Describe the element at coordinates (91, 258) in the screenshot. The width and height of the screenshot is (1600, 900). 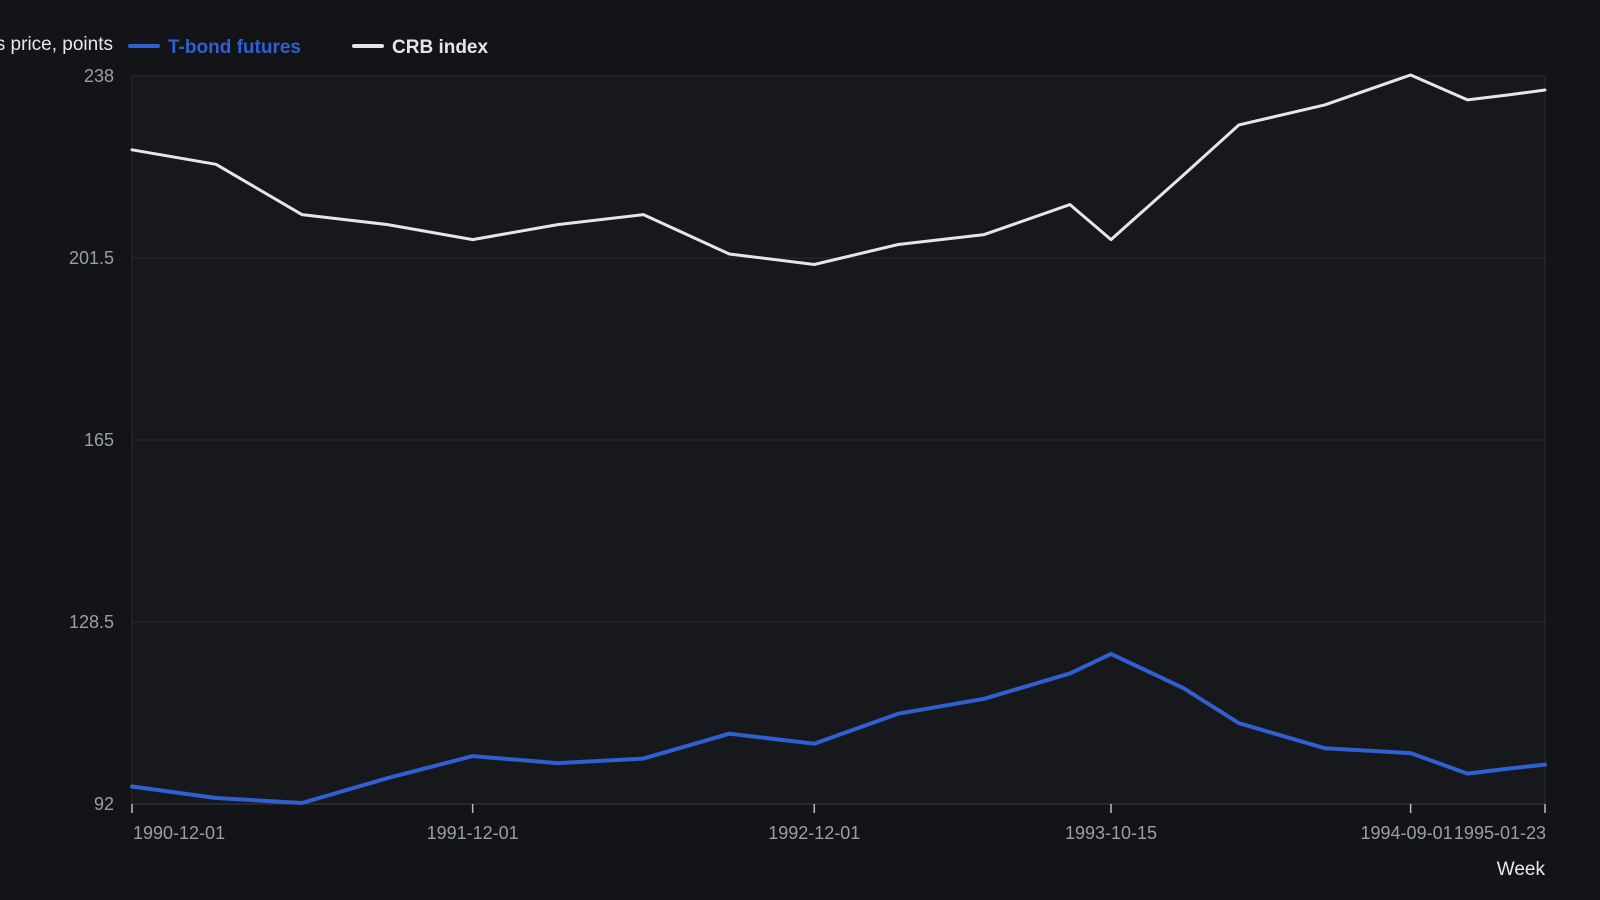
I see `y-tick-label: 201.5` at that location.